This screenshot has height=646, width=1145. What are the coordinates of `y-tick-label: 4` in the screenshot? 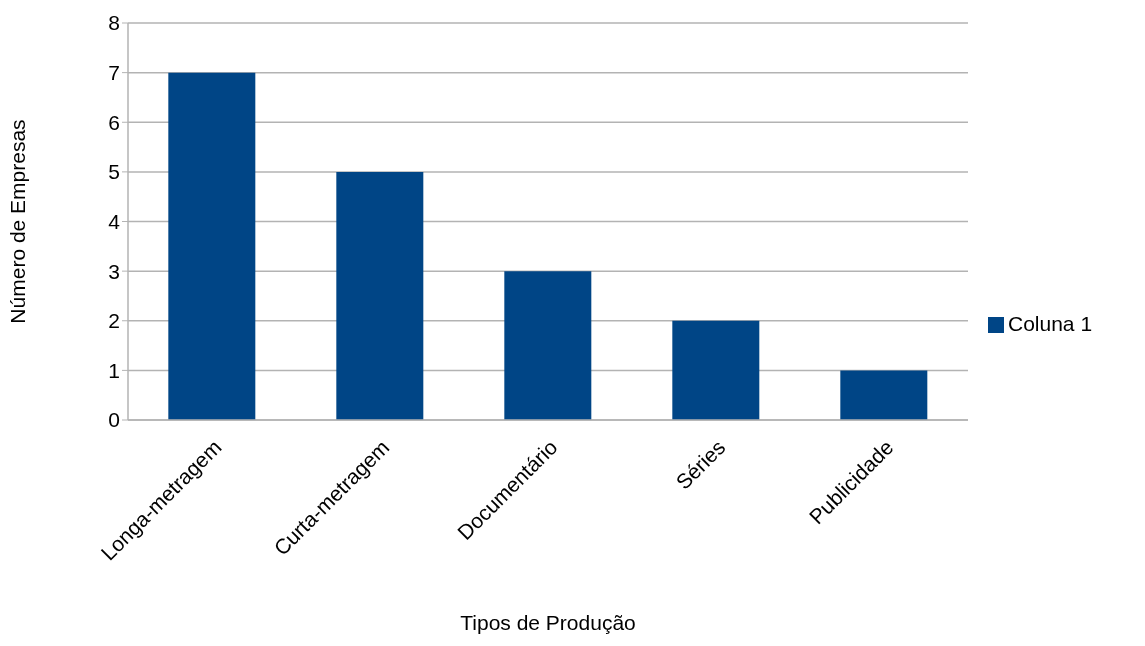 It's located at (114, 221).